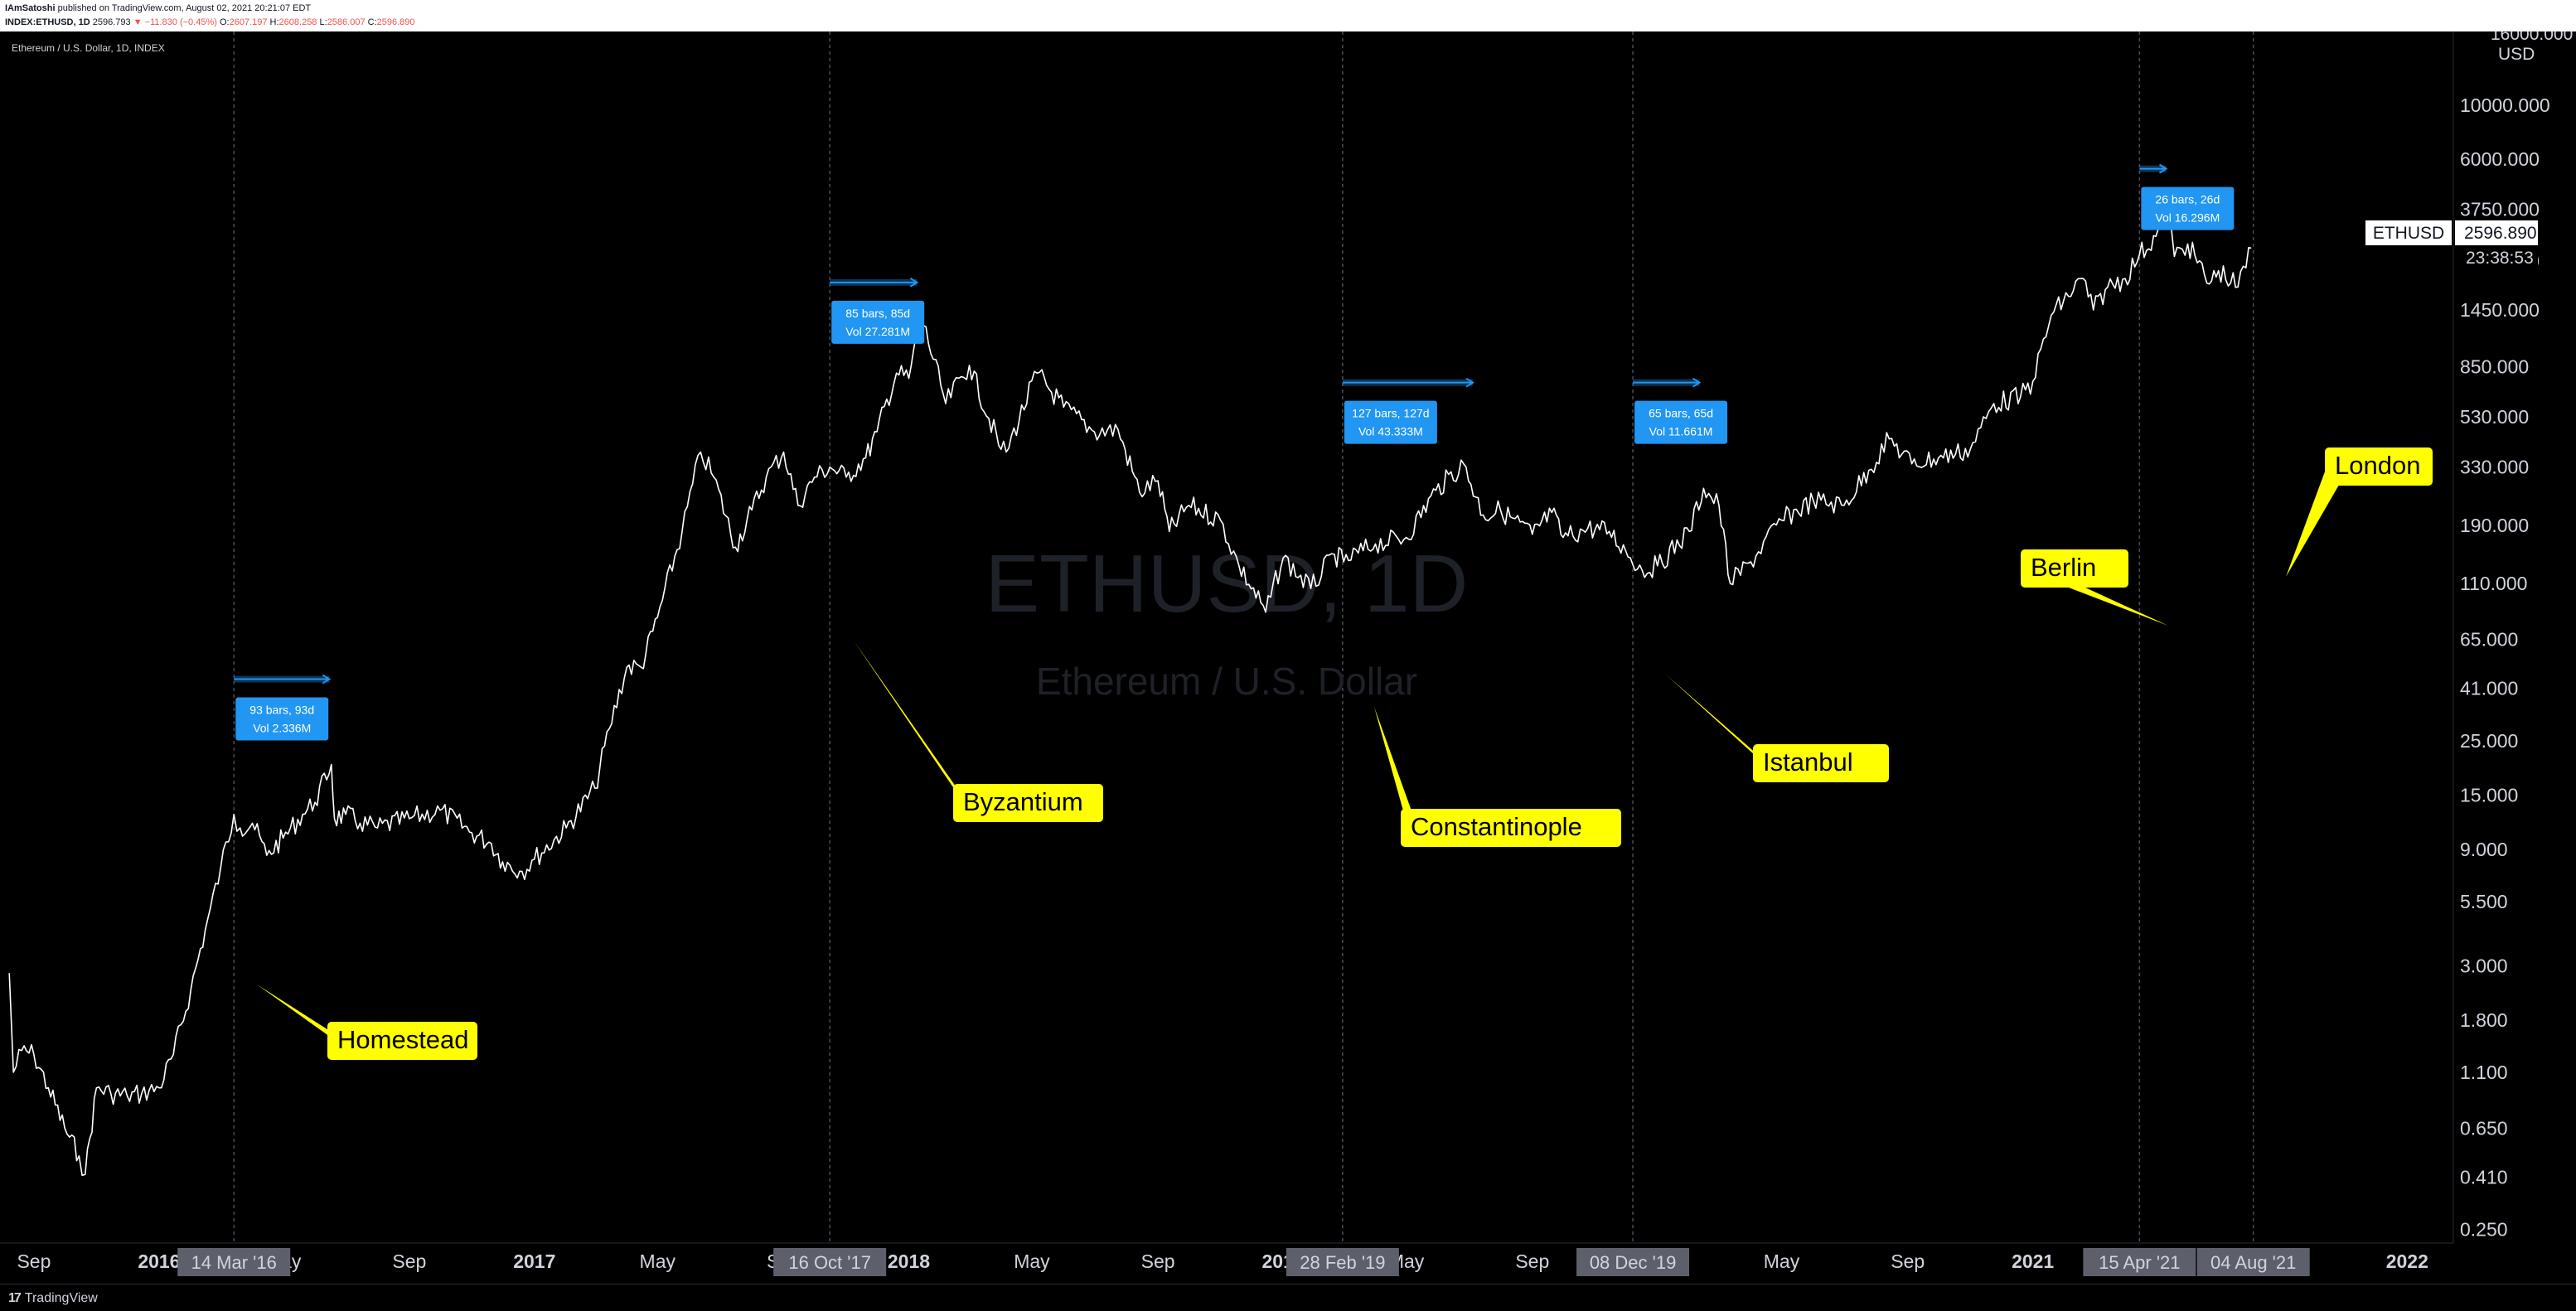  I want to click on fork-date-label: 14 Mar '16, so click(234, 1262).